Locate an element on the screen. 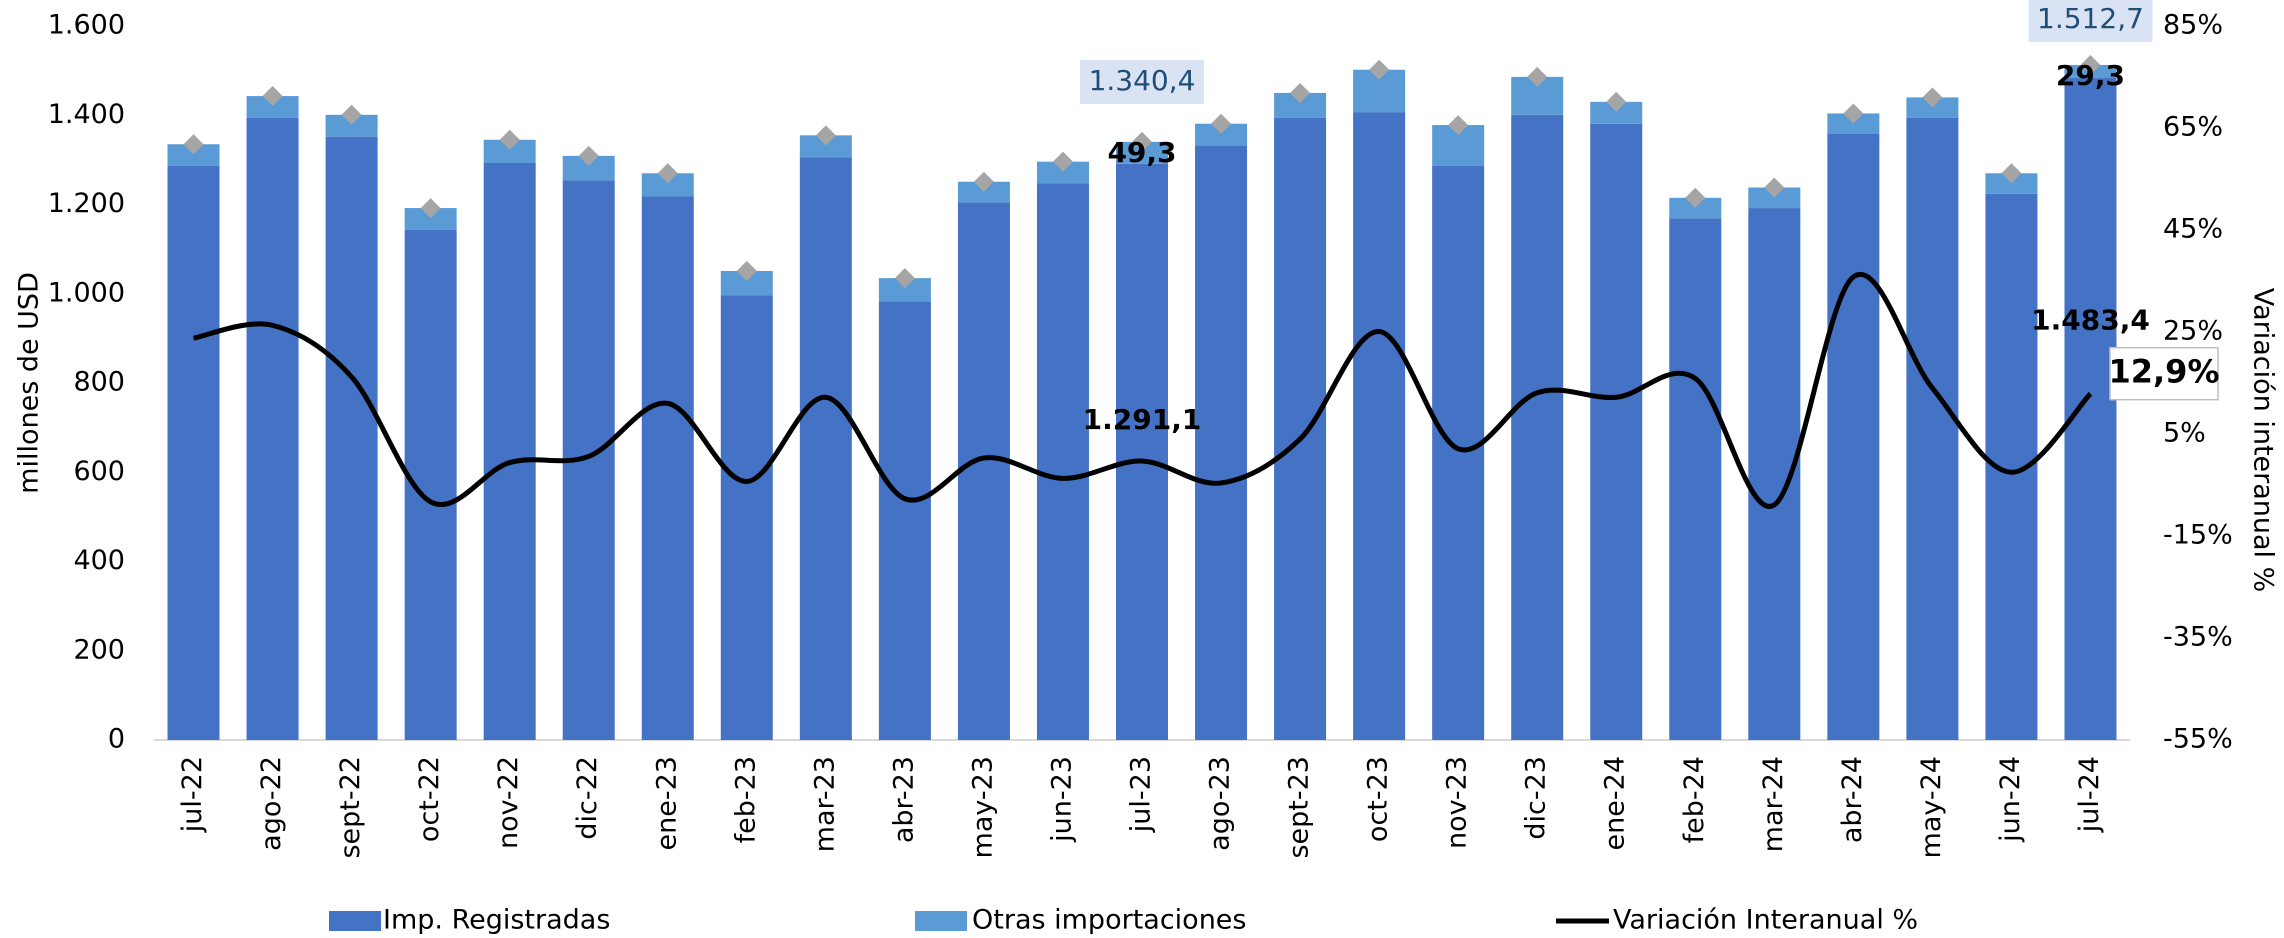 This screenshot has width=2284, height=938. line-label: 12,9% is located at coordinates (2163, 372).